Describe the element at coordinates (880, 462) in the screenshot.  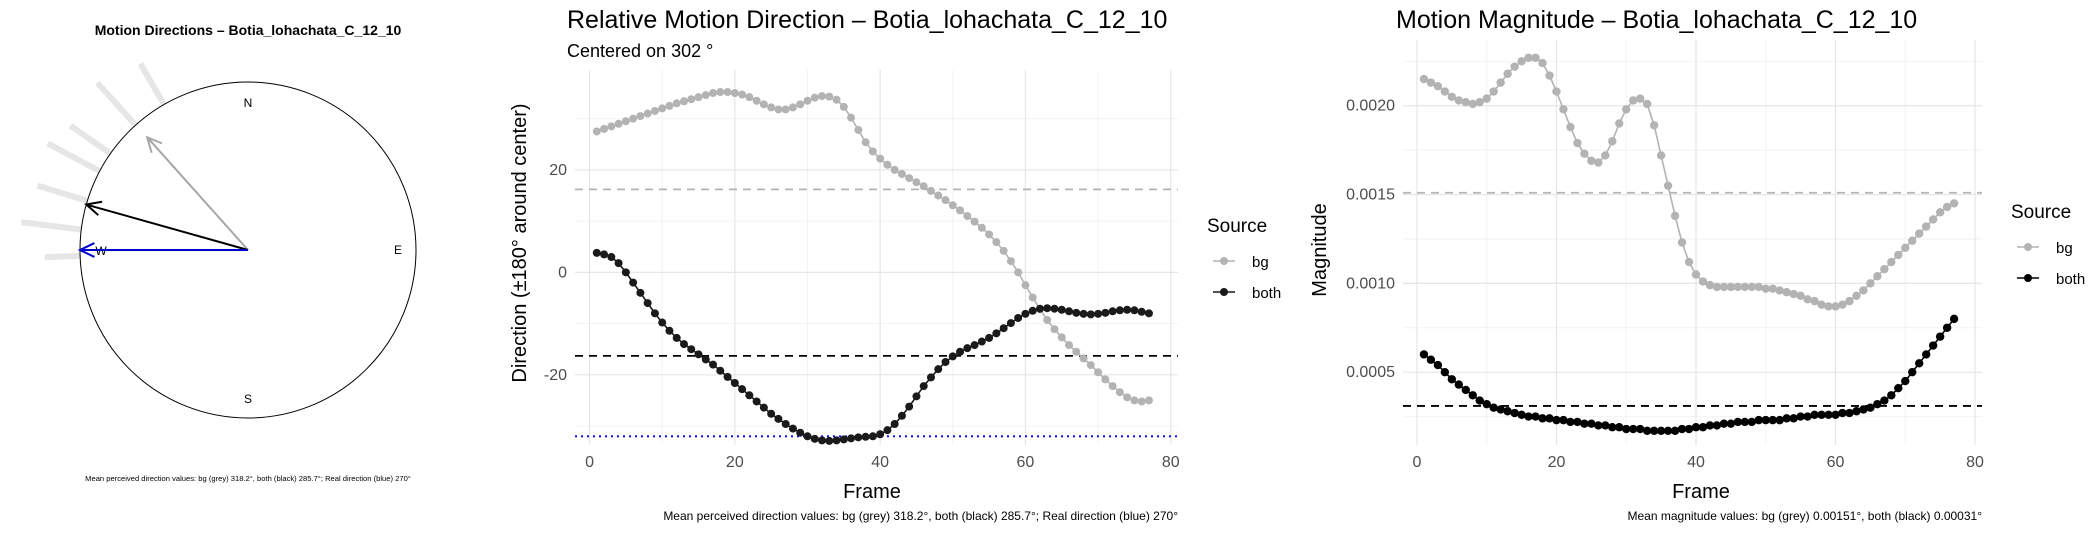
I see `direction-xtick-label: 40` at that location.